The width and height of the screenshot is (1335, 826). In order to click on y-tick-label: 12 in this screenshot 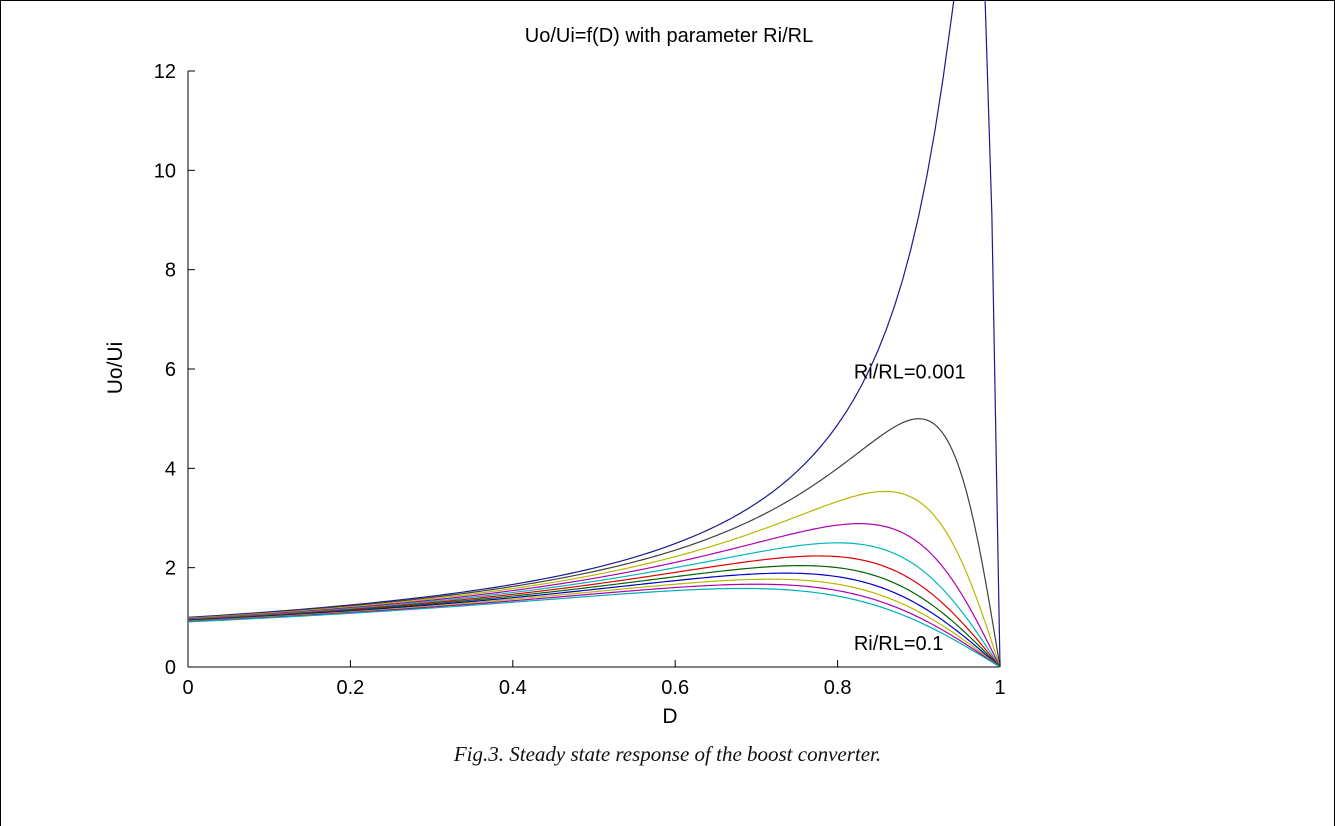, I will do `click(165, 72)`.